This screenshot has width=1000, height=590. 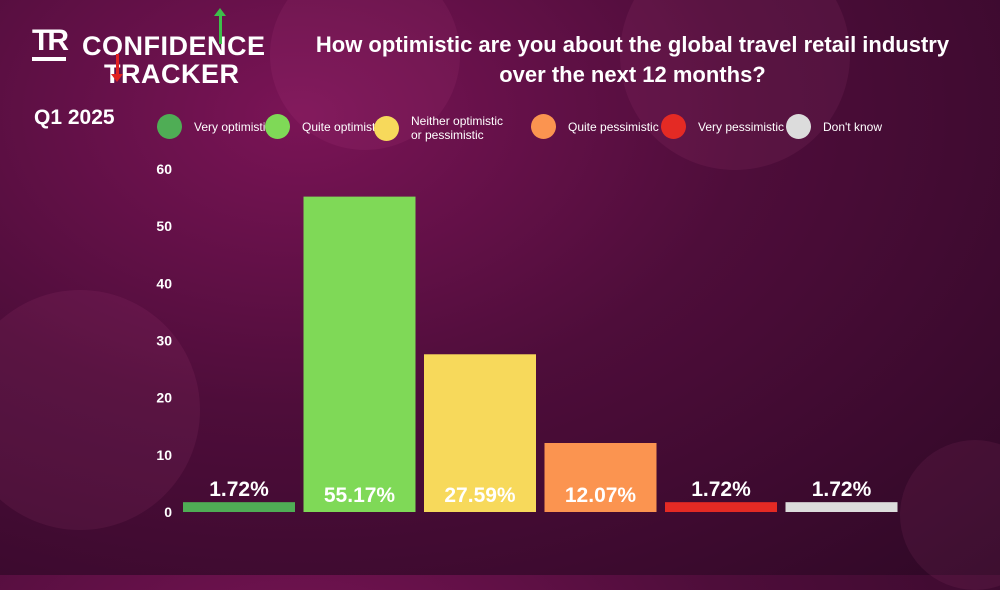 What do you see at coordinates (117, 68) in the screenshot?
I see `down-arrow-icon` at bounding box center [117, 68].